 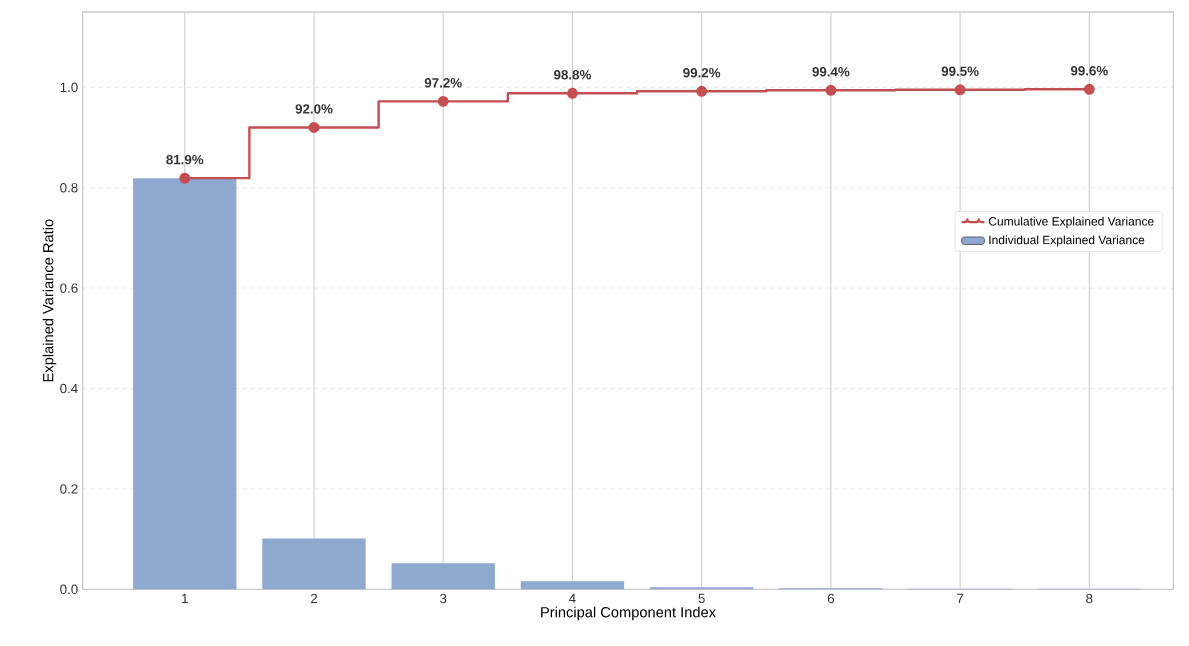 I want to click on data-label: 81.9%, so click(x=185, y=159).